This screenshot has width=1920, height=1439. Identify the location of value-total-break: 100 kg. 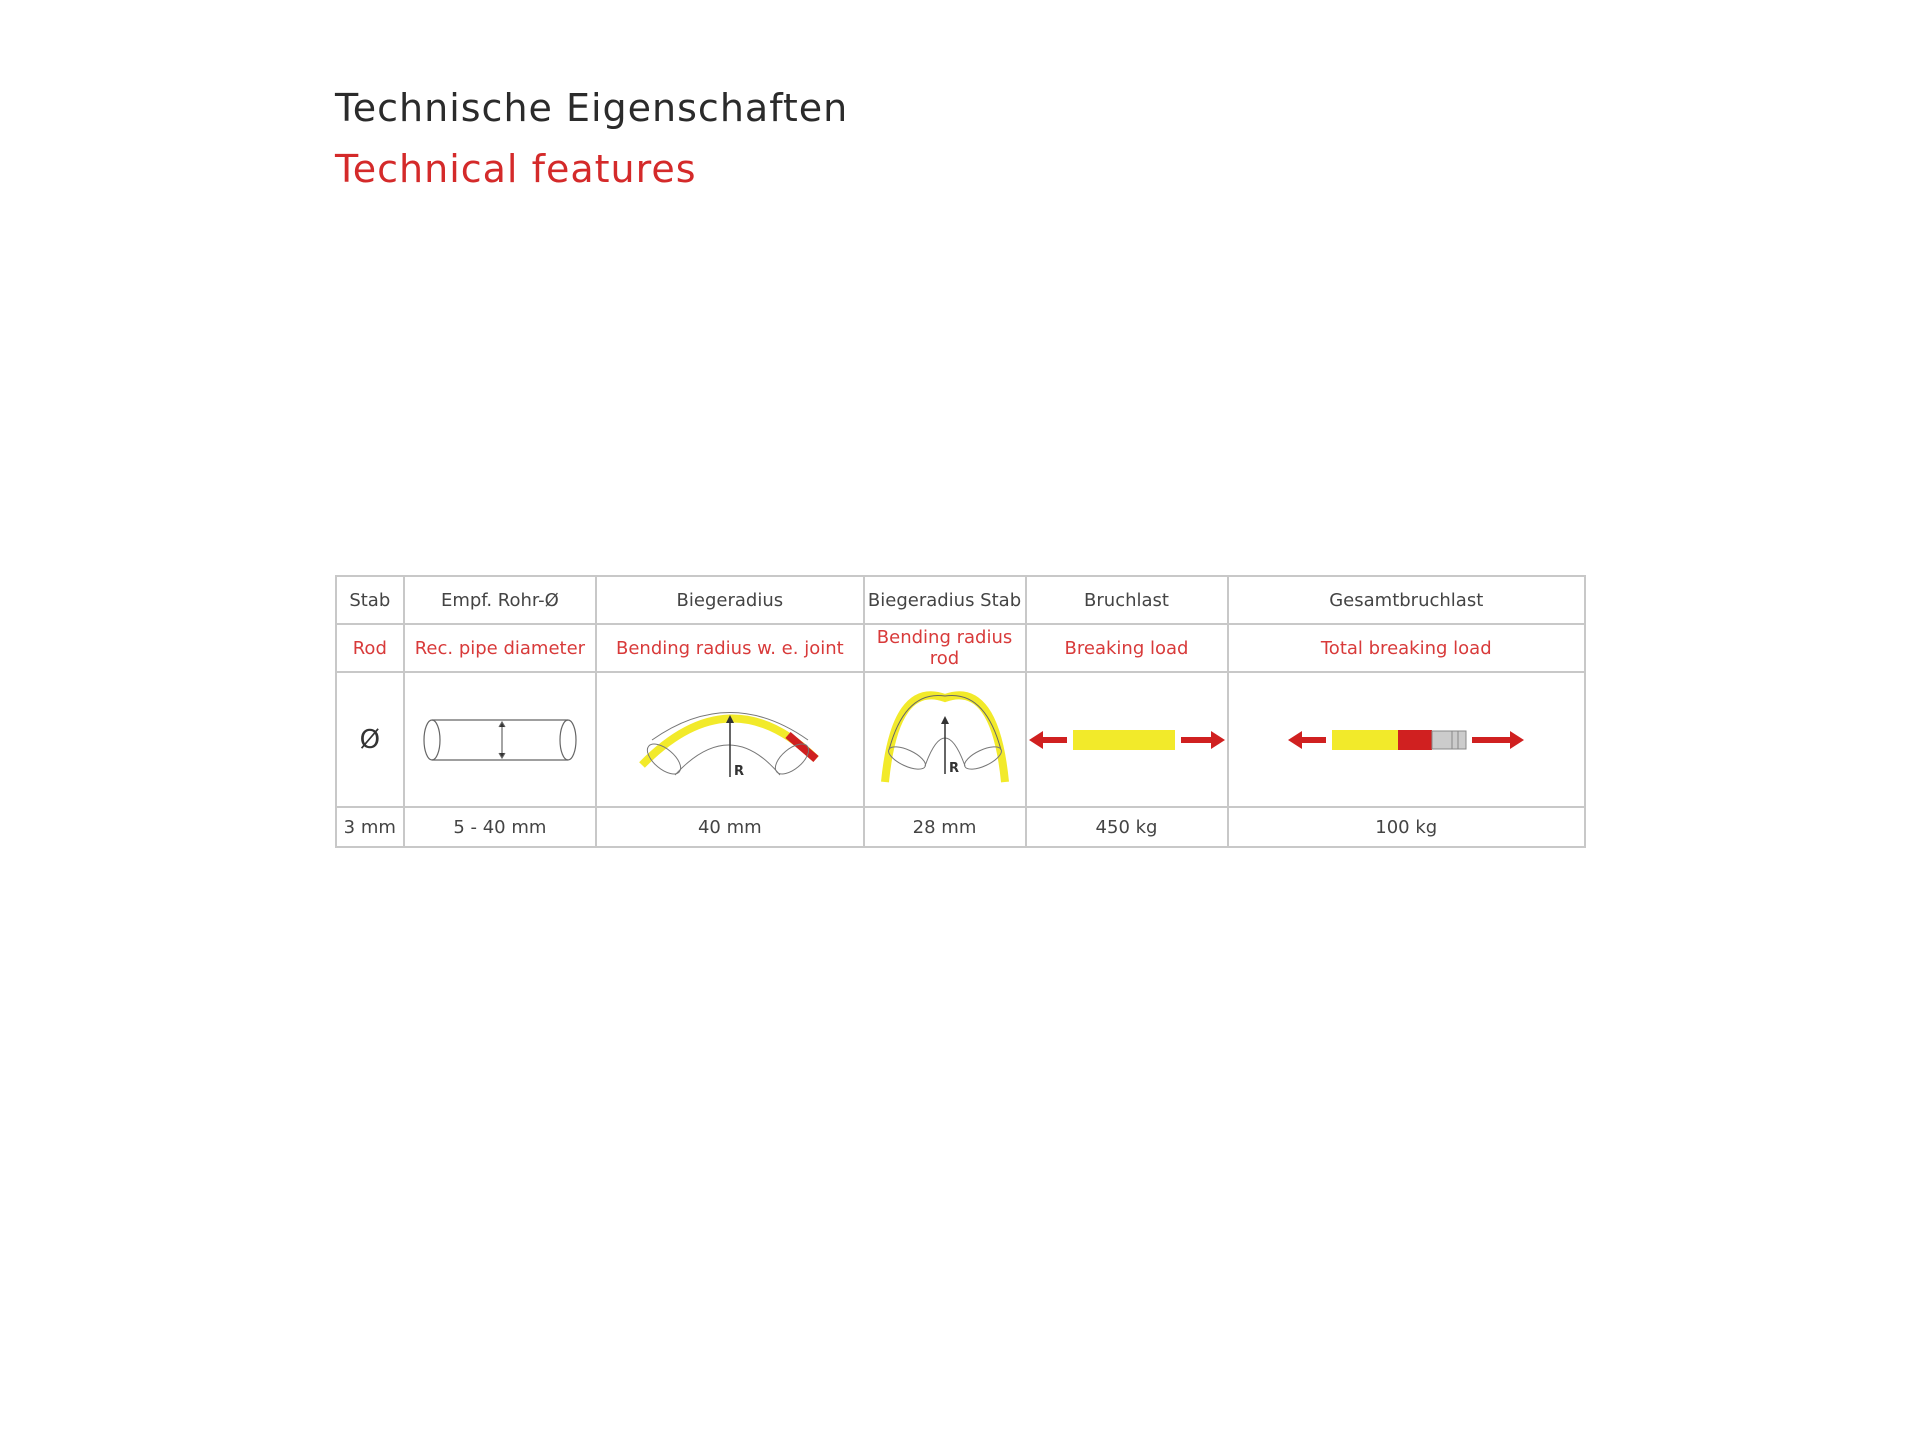
(1406, 827).